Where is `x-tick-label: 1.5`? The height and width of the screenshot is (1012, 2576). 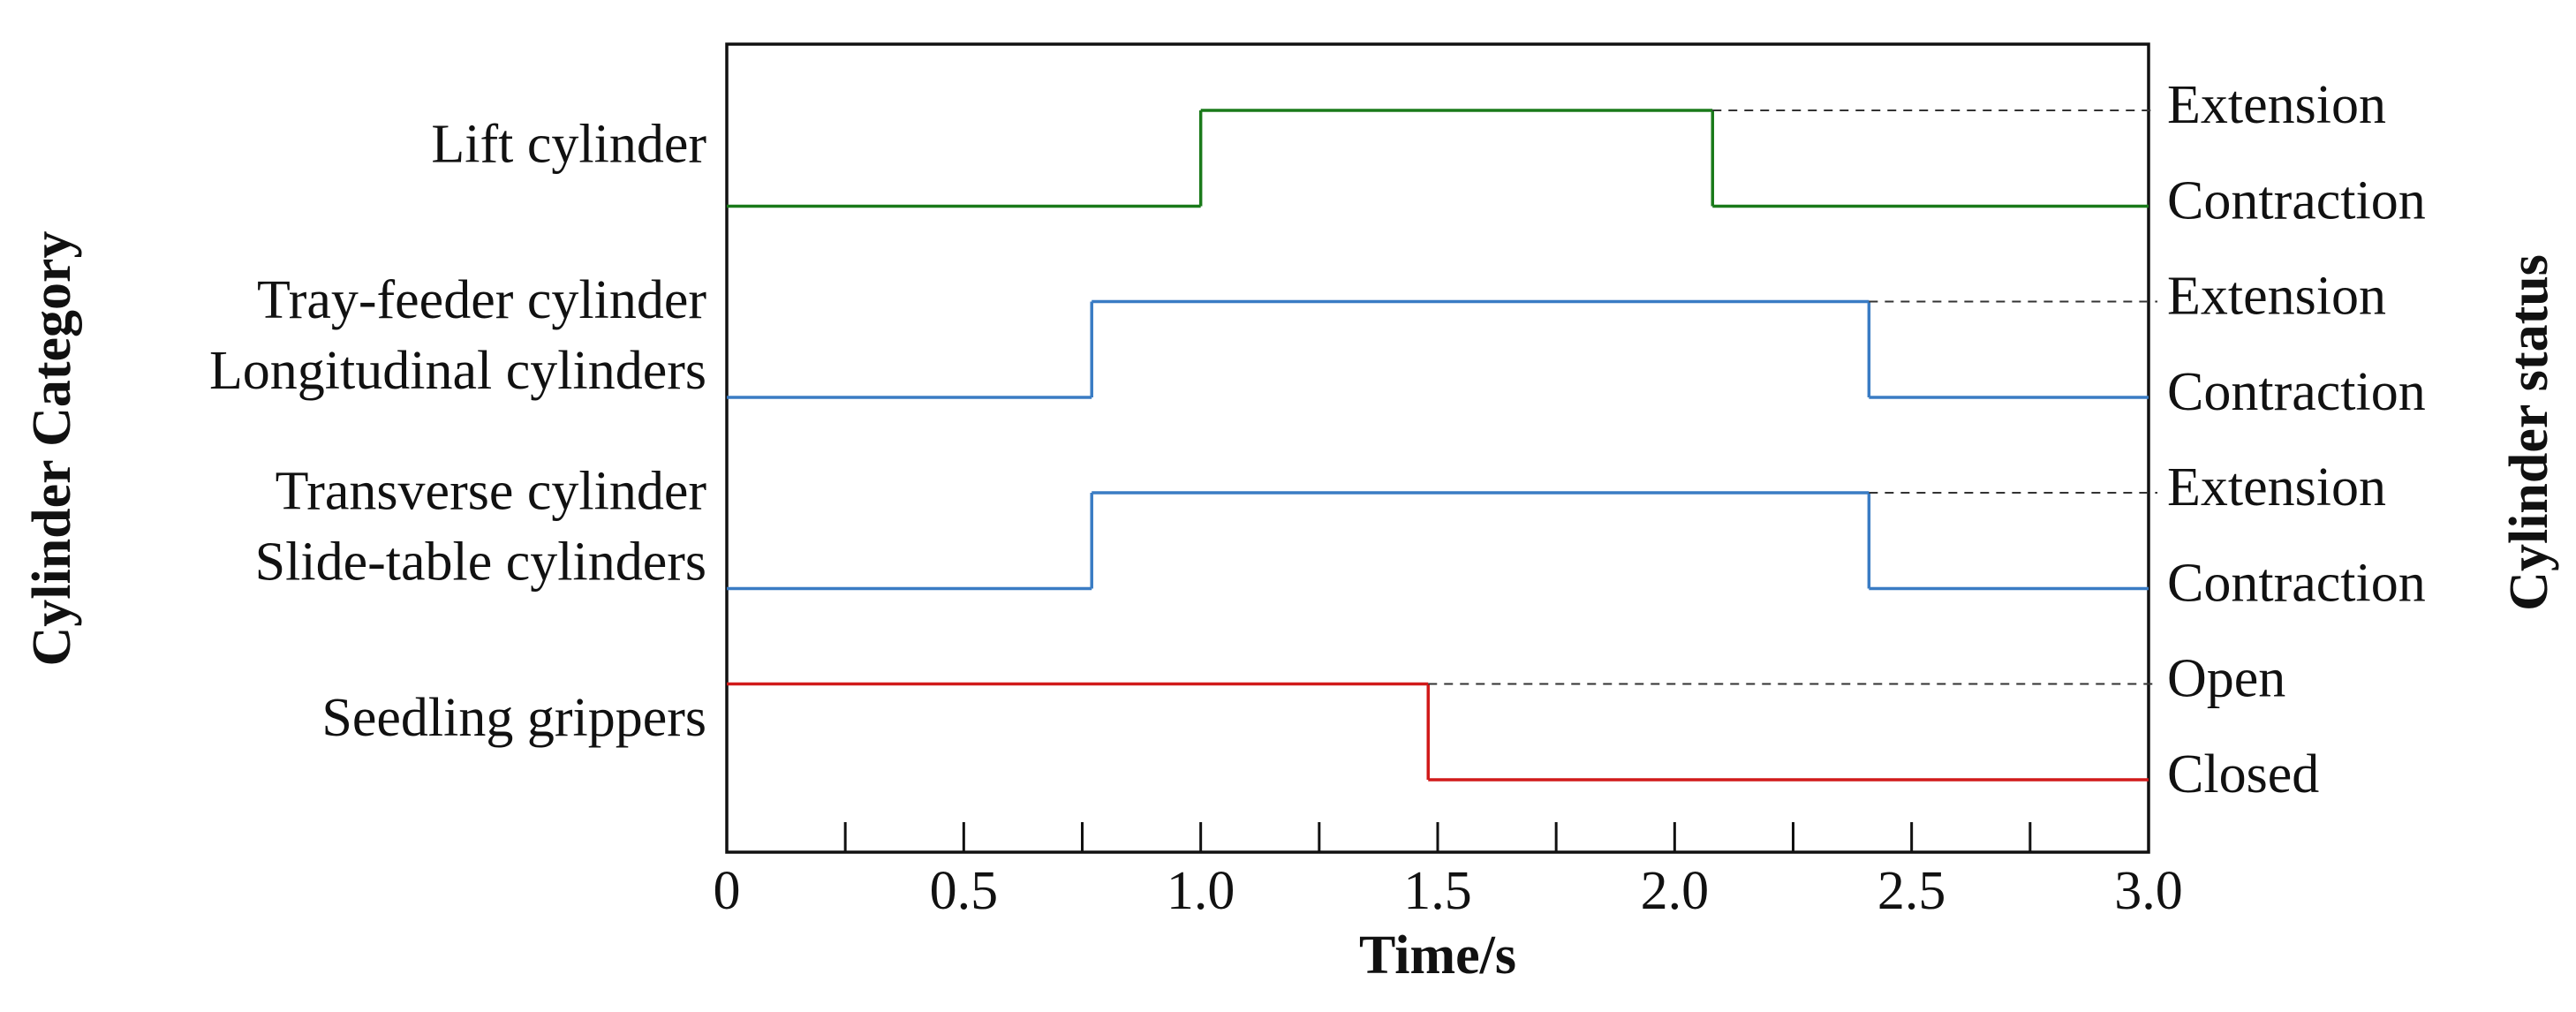 x-tick-label: 1.5 is located at coordinates (1438, 891).